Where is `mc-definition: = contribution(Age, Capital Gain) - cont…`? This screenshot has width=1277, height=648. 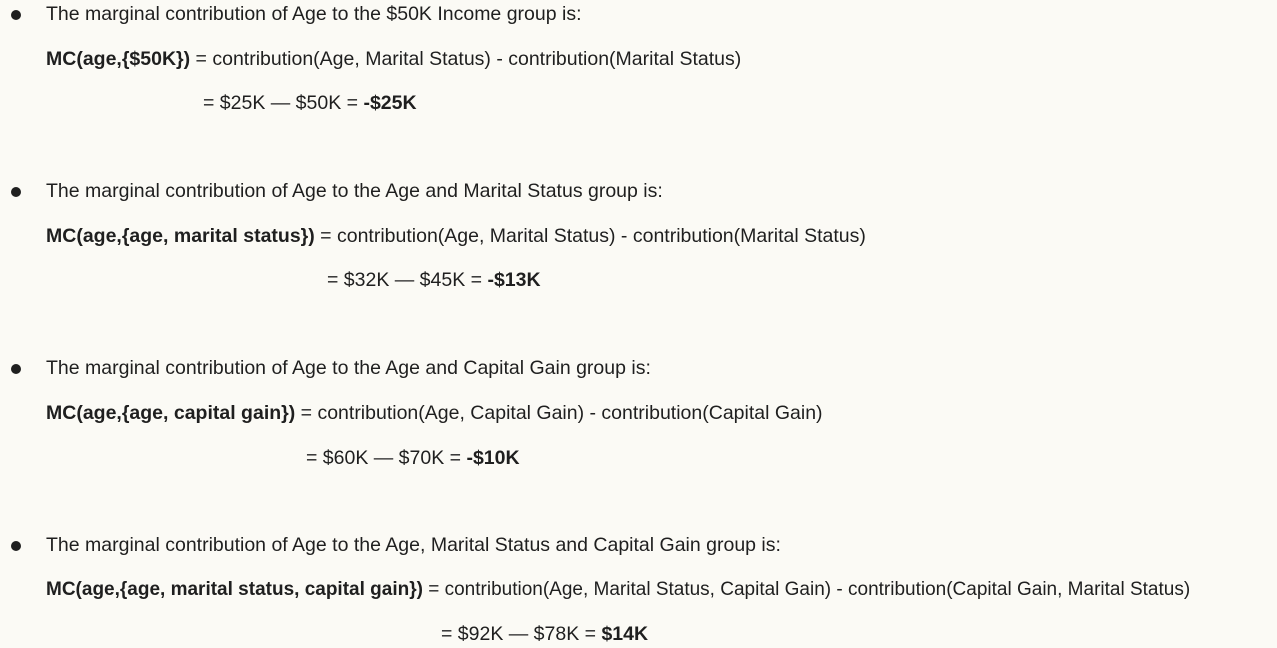
mc-definition: = contribution(Age, Capital Gain) - cont… is located at coordinates (559, 413).